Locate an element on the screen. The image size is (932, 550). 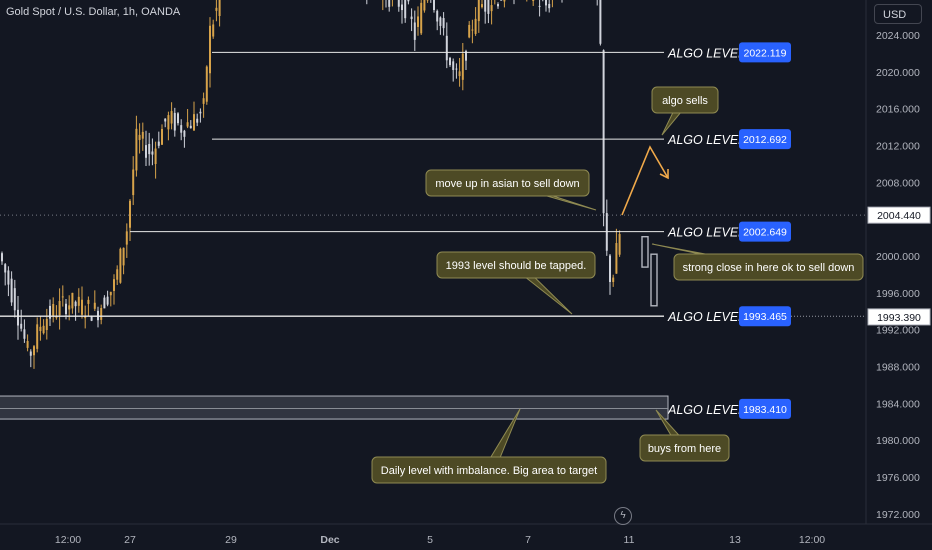
y-tick-label: 1996.000 is located at coordinates (898, 294).